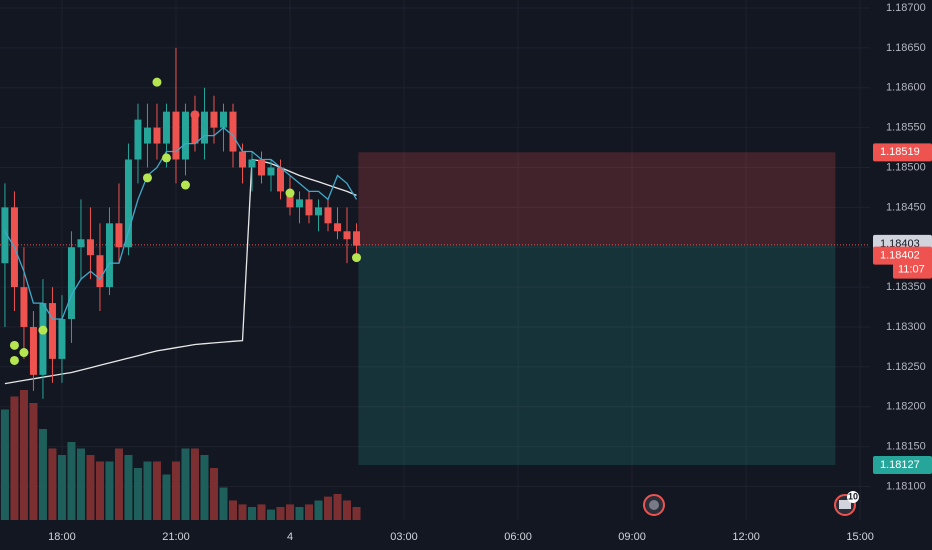 This screenshot has height=550, width=932. I want to click on countdown-tag, so click(912, 269).